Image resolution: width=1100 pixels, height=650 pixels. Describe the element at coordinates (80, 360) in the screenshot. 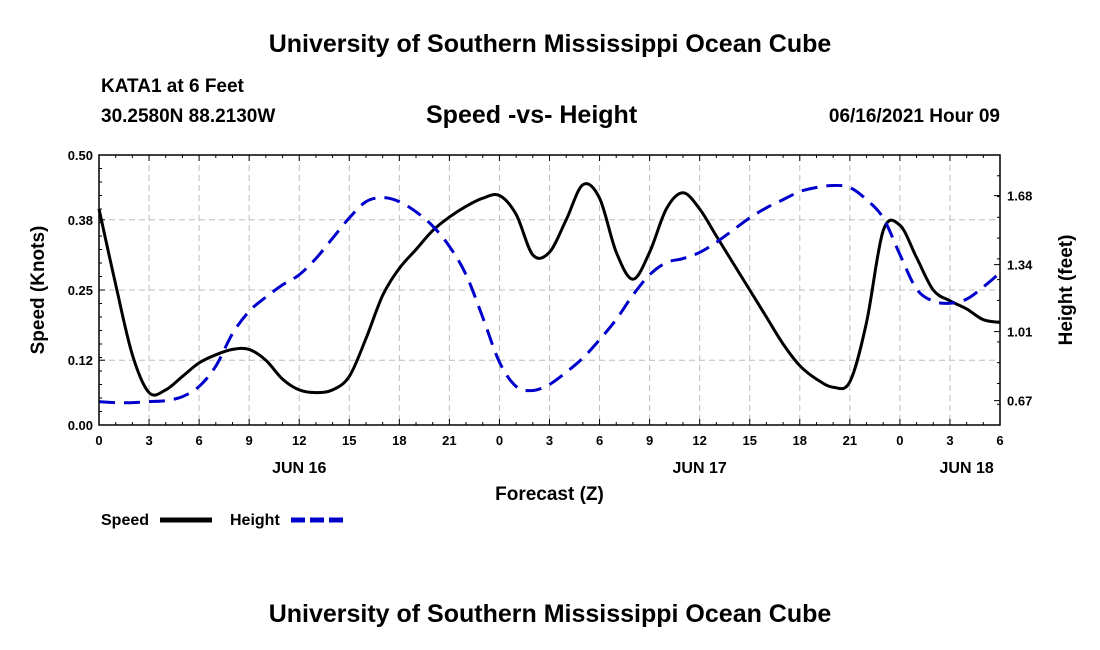

I see `y-tick-label: 0.12` at that location.